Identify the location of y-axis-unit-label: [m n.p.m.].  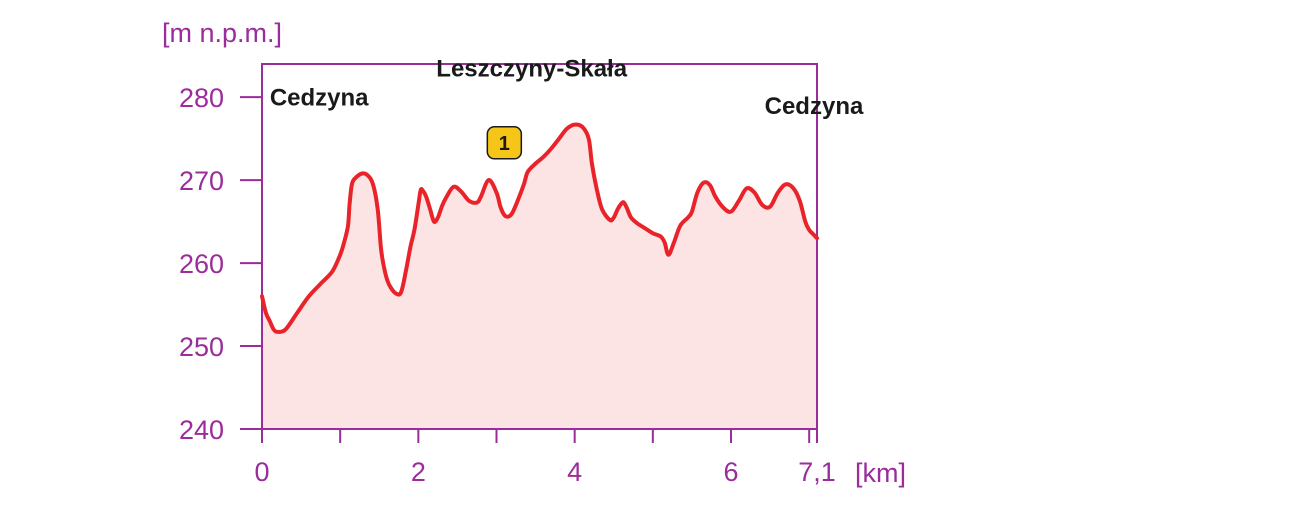
(222, 33).